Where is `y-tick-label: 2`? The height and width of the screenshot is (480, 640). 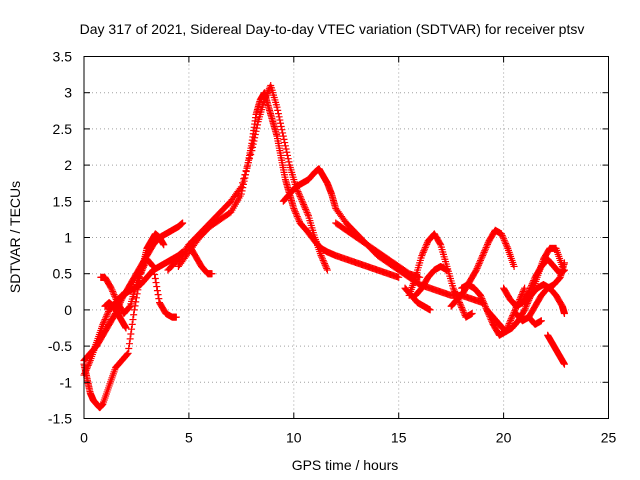 y-tick-label: 2 is located at coordinates (68, 165).